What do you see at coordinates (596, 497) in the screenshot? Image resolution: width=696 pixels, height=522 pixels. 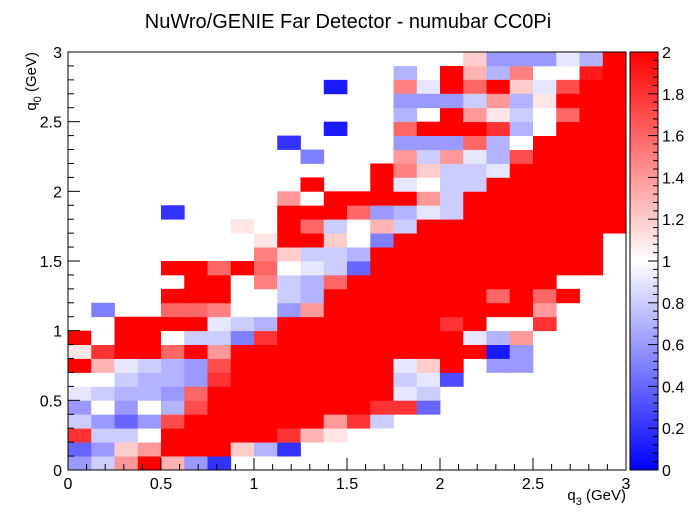 I see `x-axis-label: q3 (GeV)` at bounding box center [596, 497].